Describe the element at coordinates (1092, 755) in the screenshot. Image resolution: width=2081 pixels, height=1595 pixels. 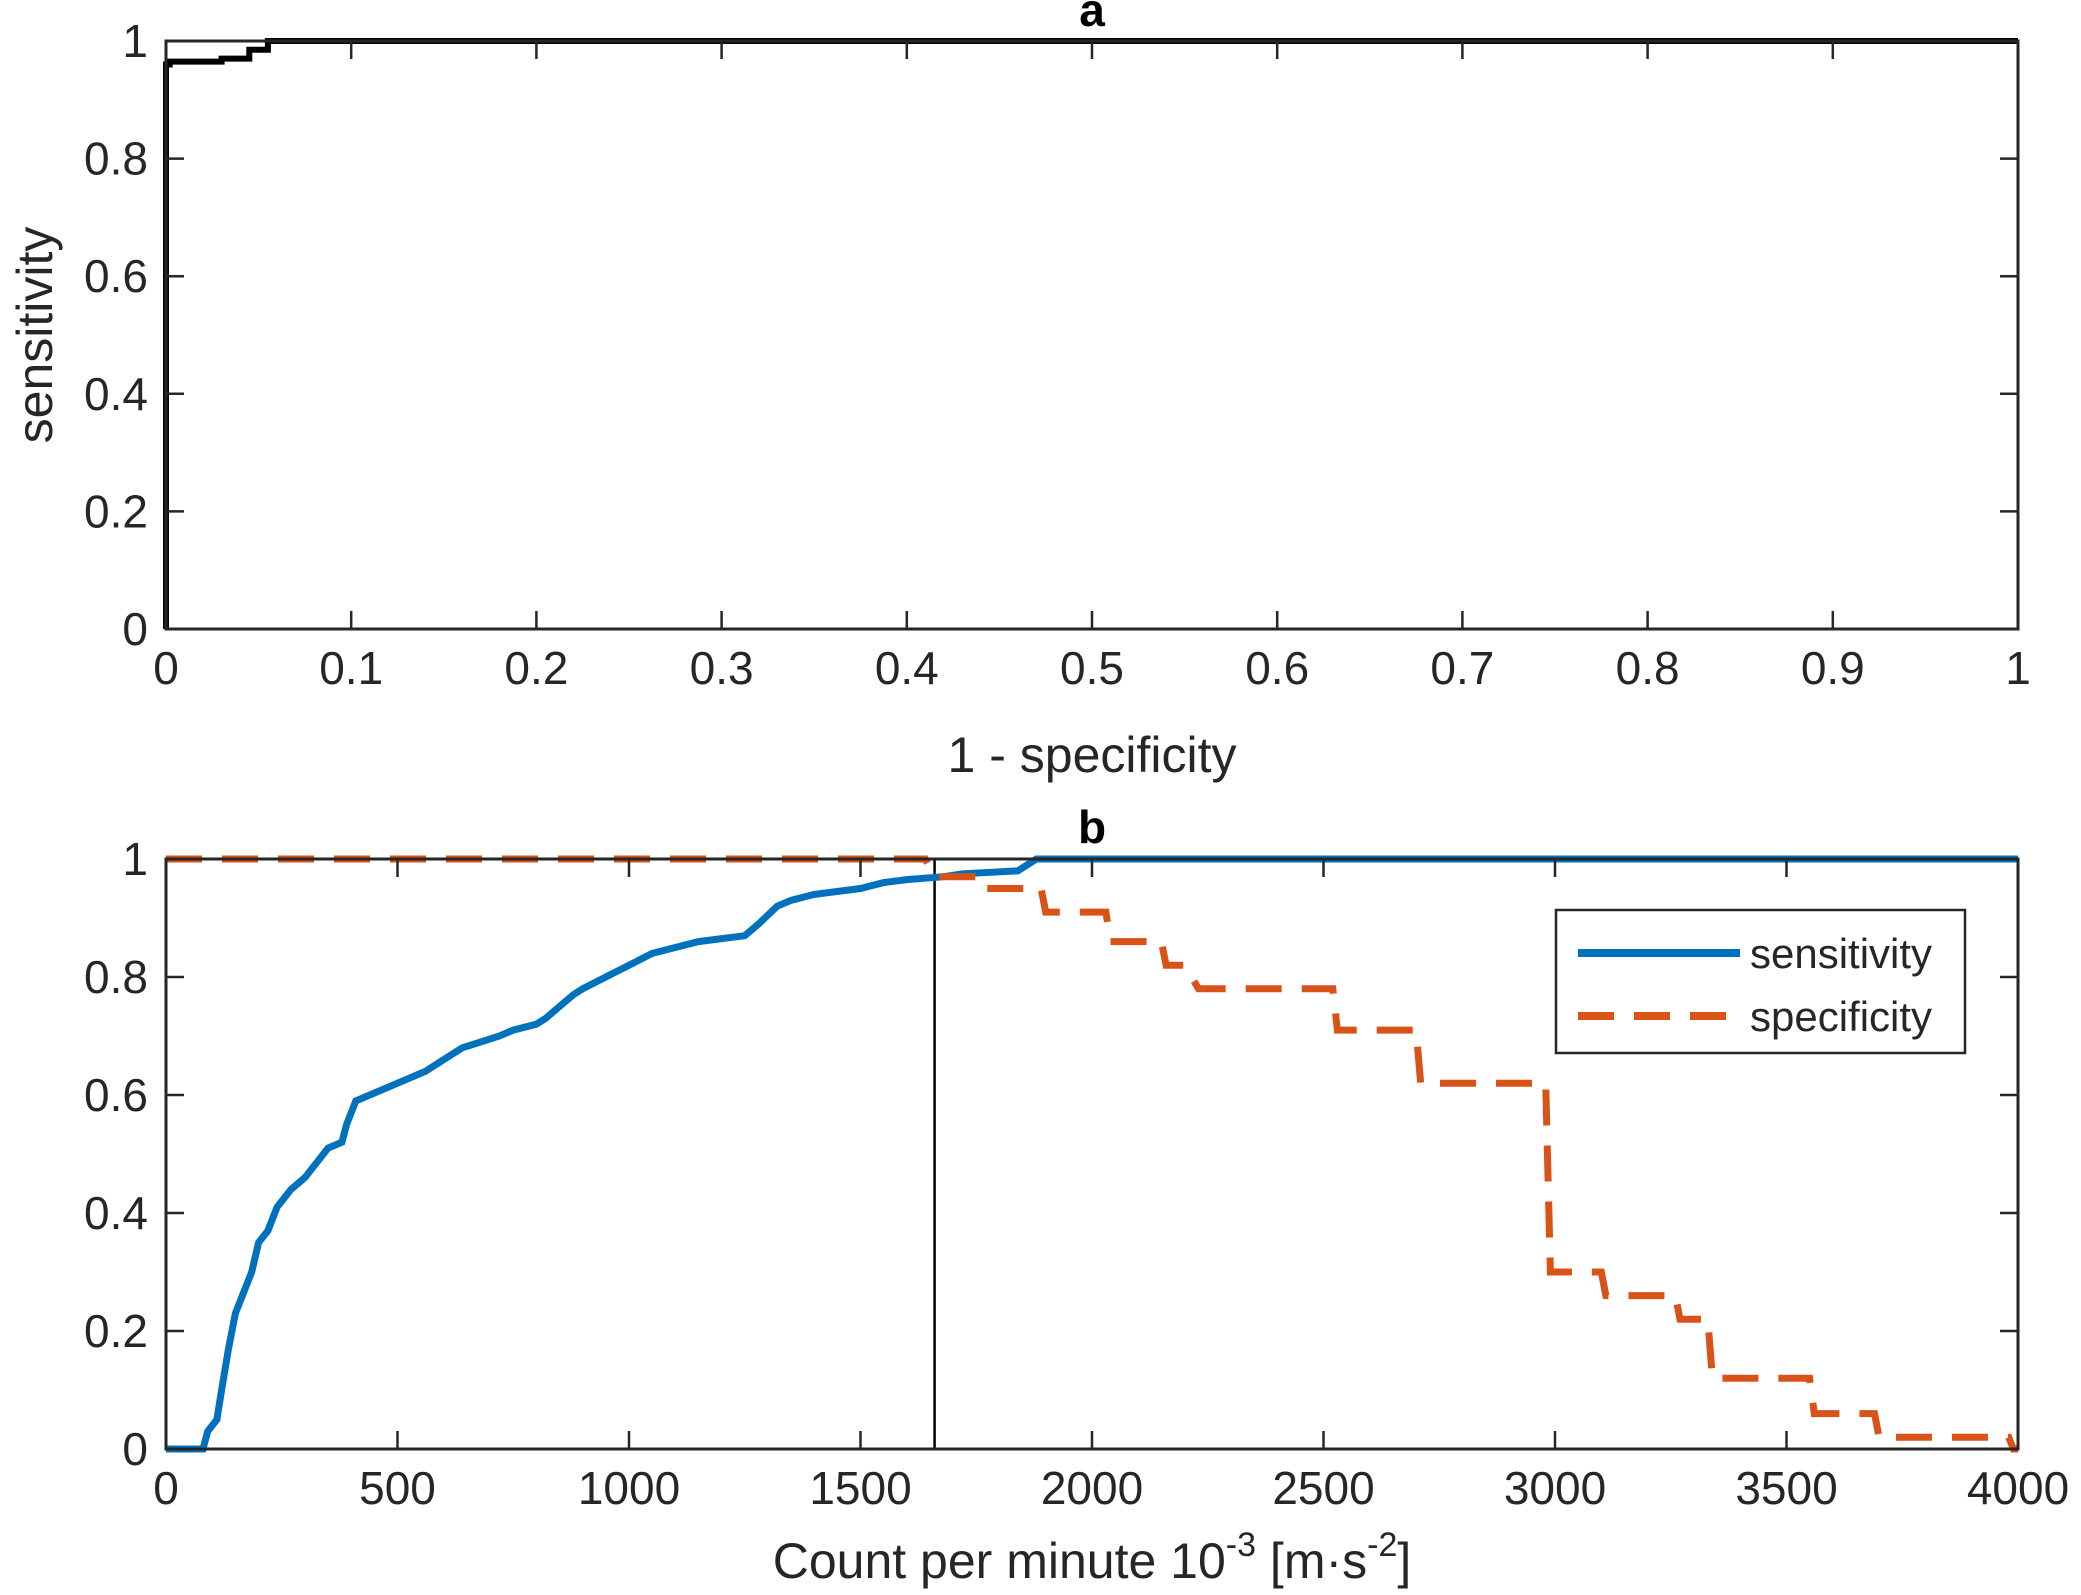
I see `x-axis-label-a: 1 - specificity` at that location.